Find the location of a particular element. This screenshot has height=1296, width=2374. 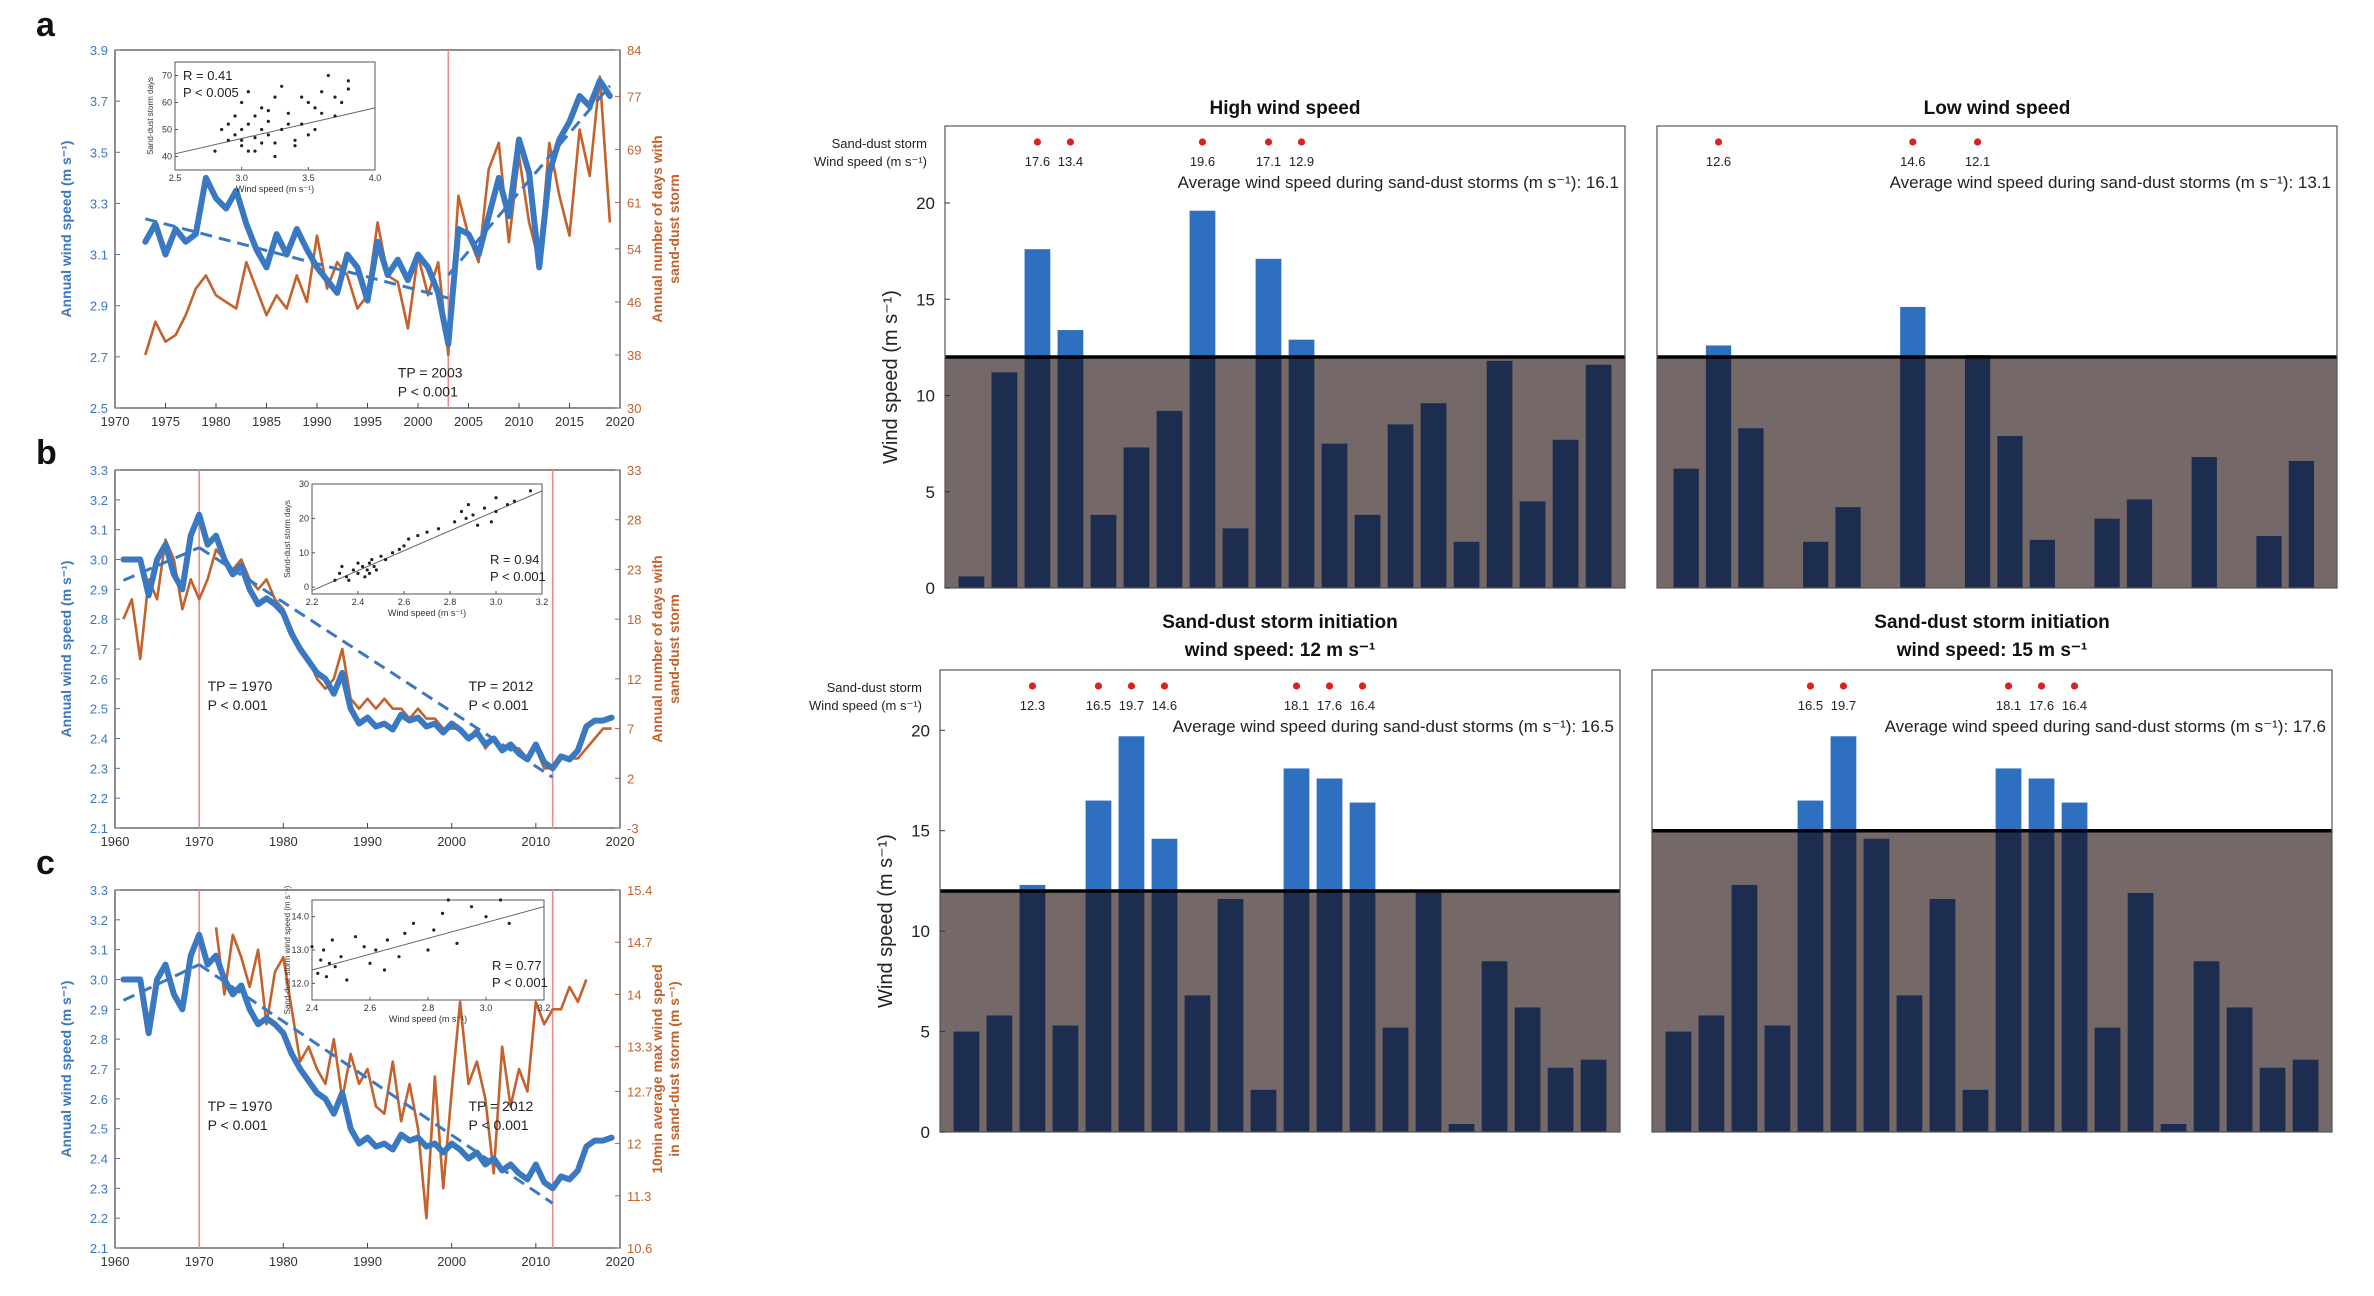

panel-title: wind speed: 15 m s⁻¹ is located at coordinates (1992, 650).